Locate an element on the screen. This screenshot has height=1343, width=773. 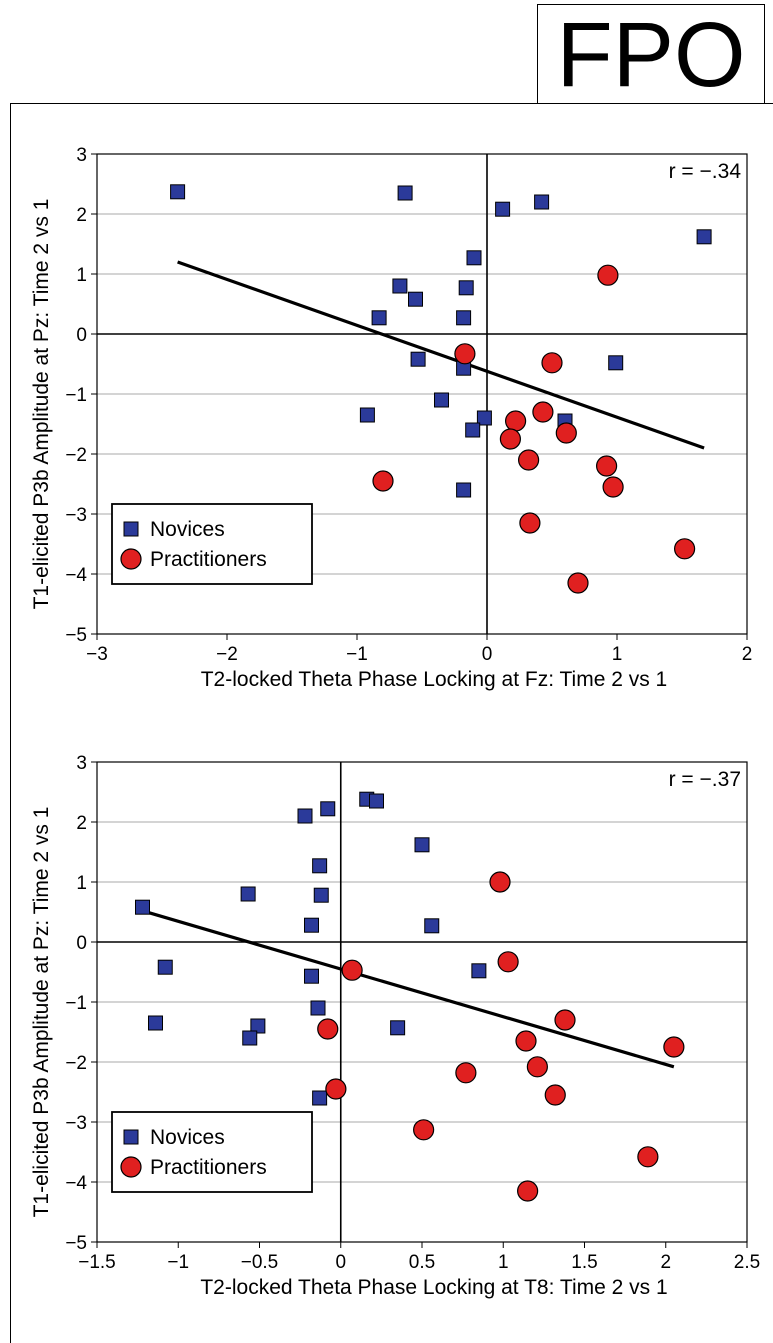
x-tick-label: −3 is located at coordinates (97, 654).